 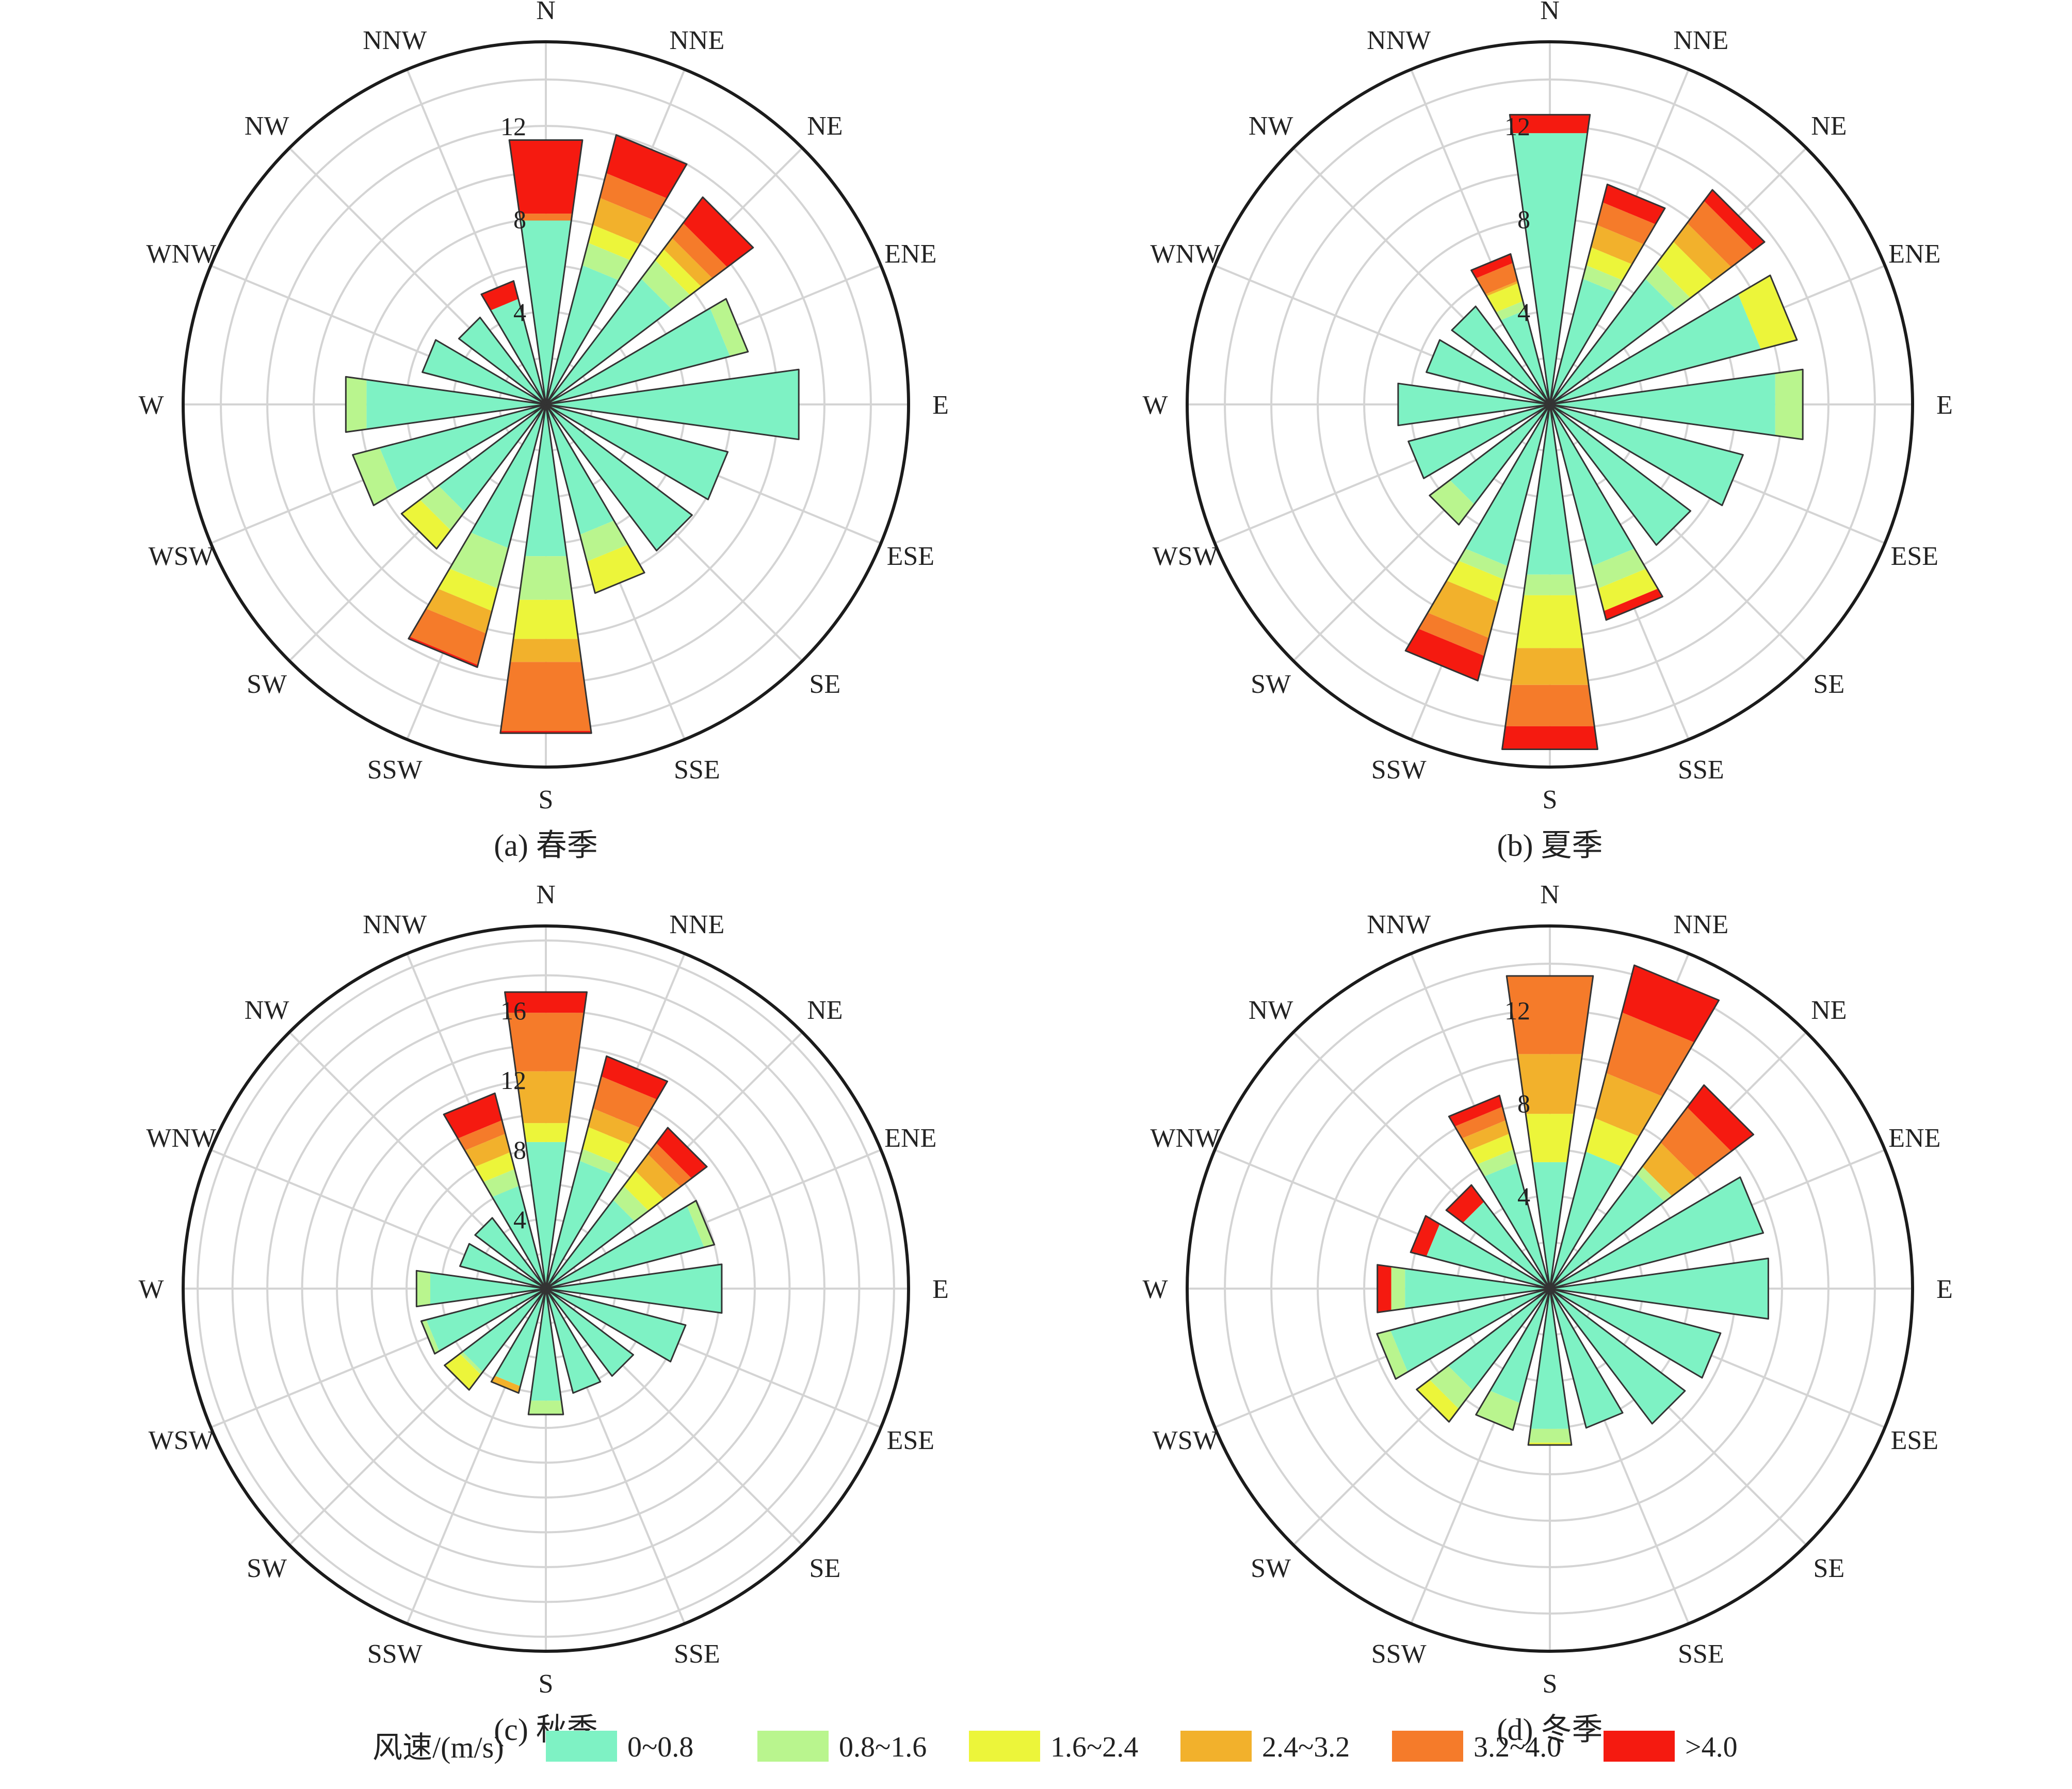 What do you see at coordinates (513, 126) in the screenshot?
I see `radial-tick-label: 12` at bounding box center [513, 126].